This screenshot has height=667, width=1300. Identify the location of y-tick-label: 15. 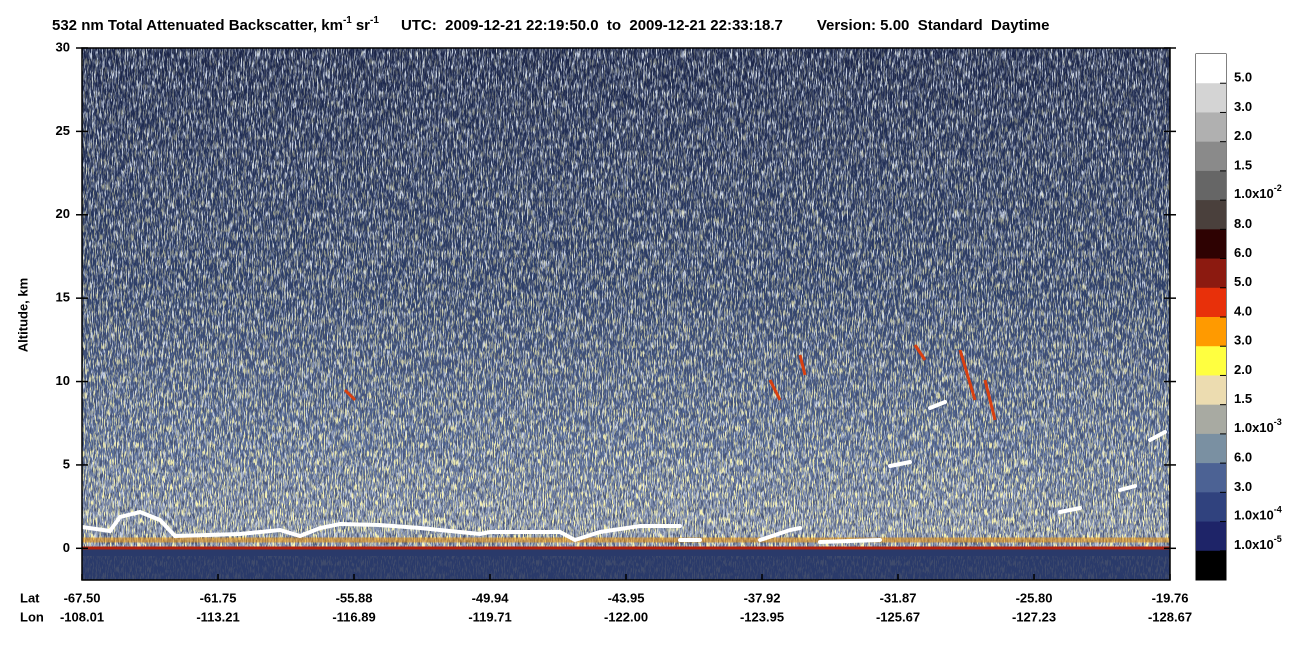
(63, 297).